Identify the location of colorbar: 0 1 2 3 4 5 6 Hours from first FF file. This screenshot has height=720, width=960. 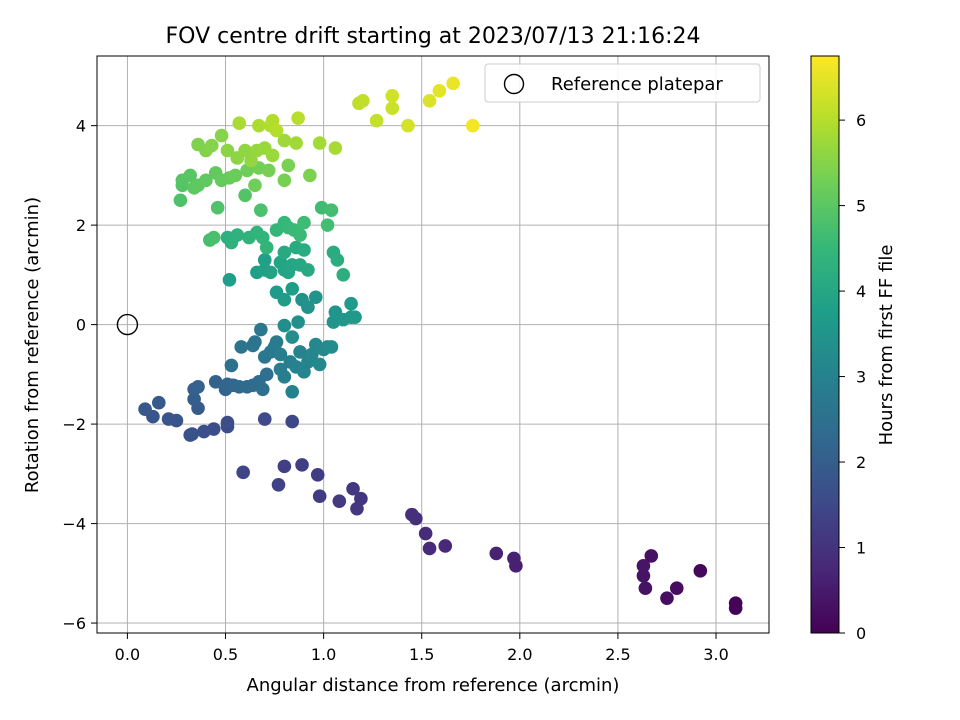
(853, 349).